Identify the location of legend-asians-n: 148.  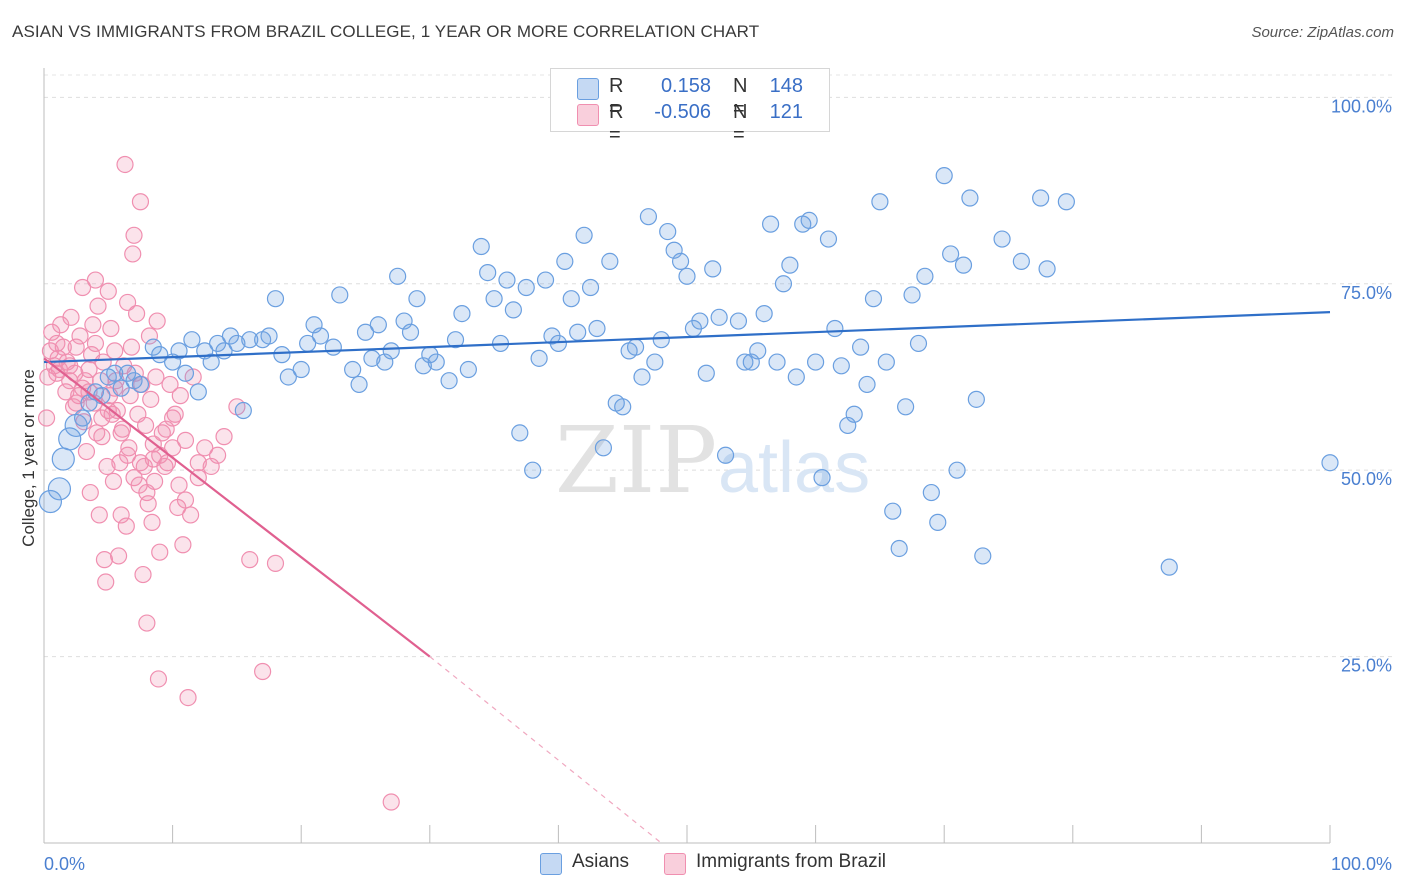
(786, 86).